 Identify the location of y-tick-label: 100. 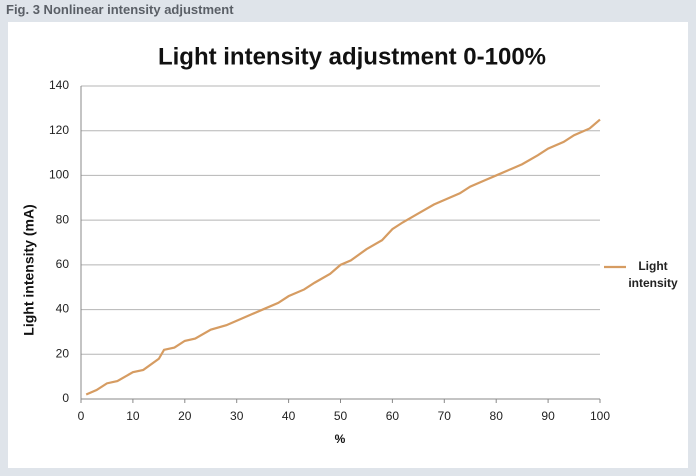
(59, 175).